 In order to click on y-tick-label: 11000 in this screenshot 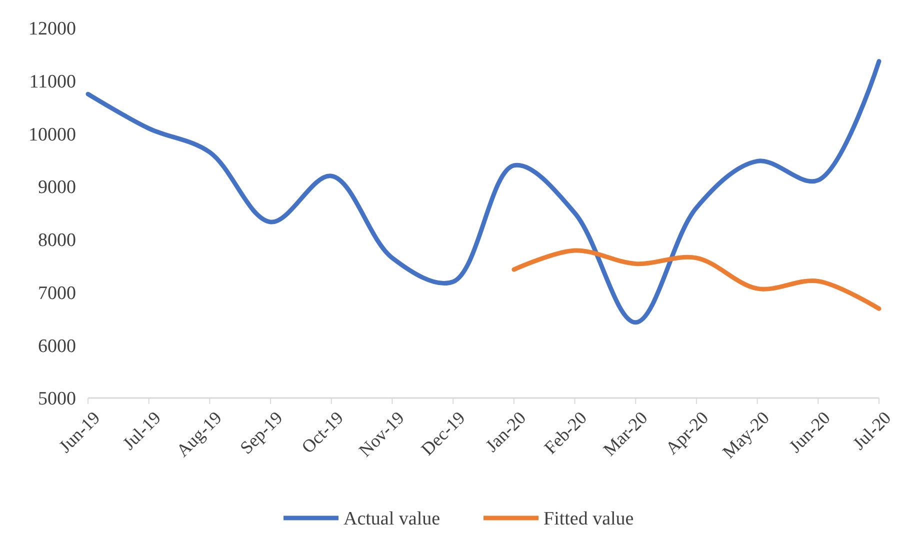, I will do `click(52, 82)`.